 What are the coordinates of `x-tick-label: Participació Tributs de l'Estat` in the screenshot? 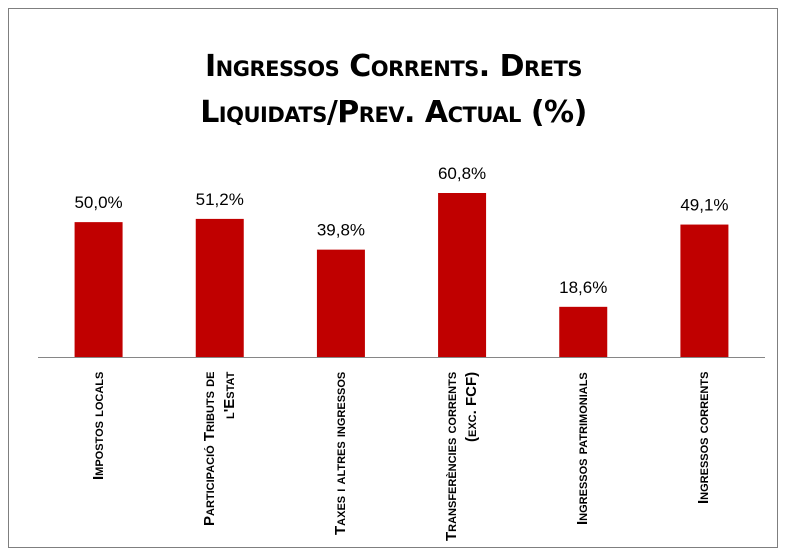 It's located at (219, 449).